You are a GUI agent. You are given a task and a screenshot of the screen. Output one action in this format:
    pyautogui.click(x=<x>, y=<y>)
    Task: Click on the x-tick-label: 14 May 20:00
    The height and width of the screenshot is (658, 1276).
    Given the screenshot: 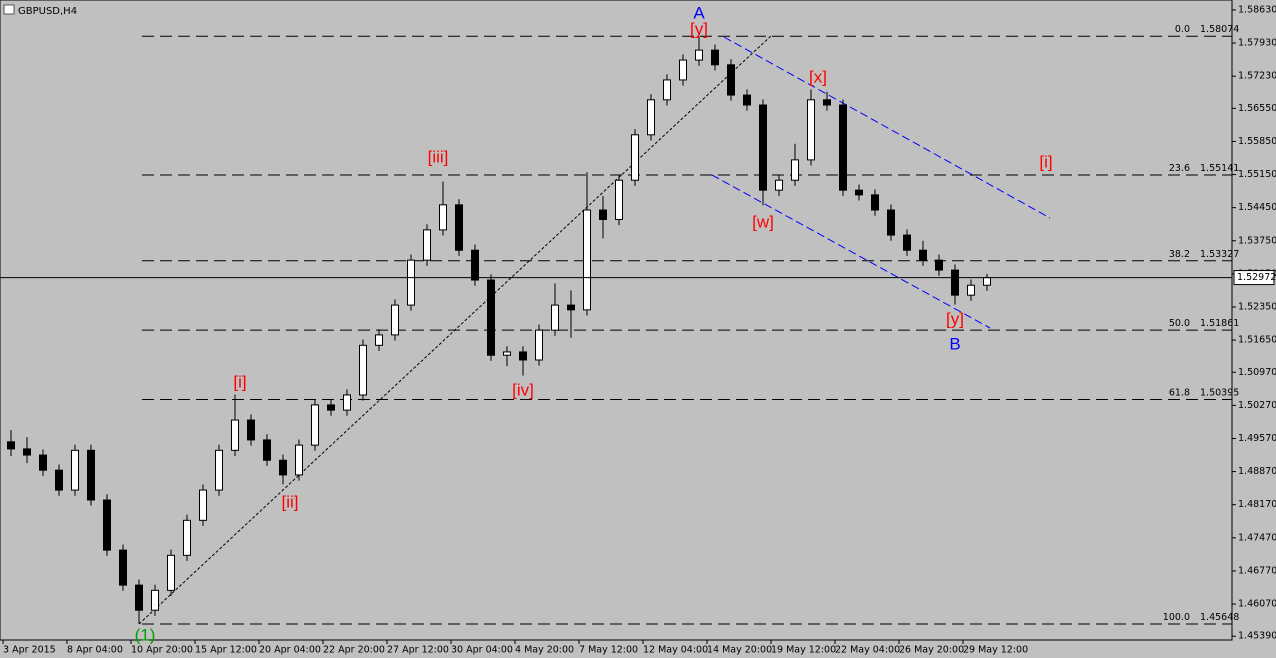 What is the action you would take?
    pyautogui.click(x=739, y=650)
    